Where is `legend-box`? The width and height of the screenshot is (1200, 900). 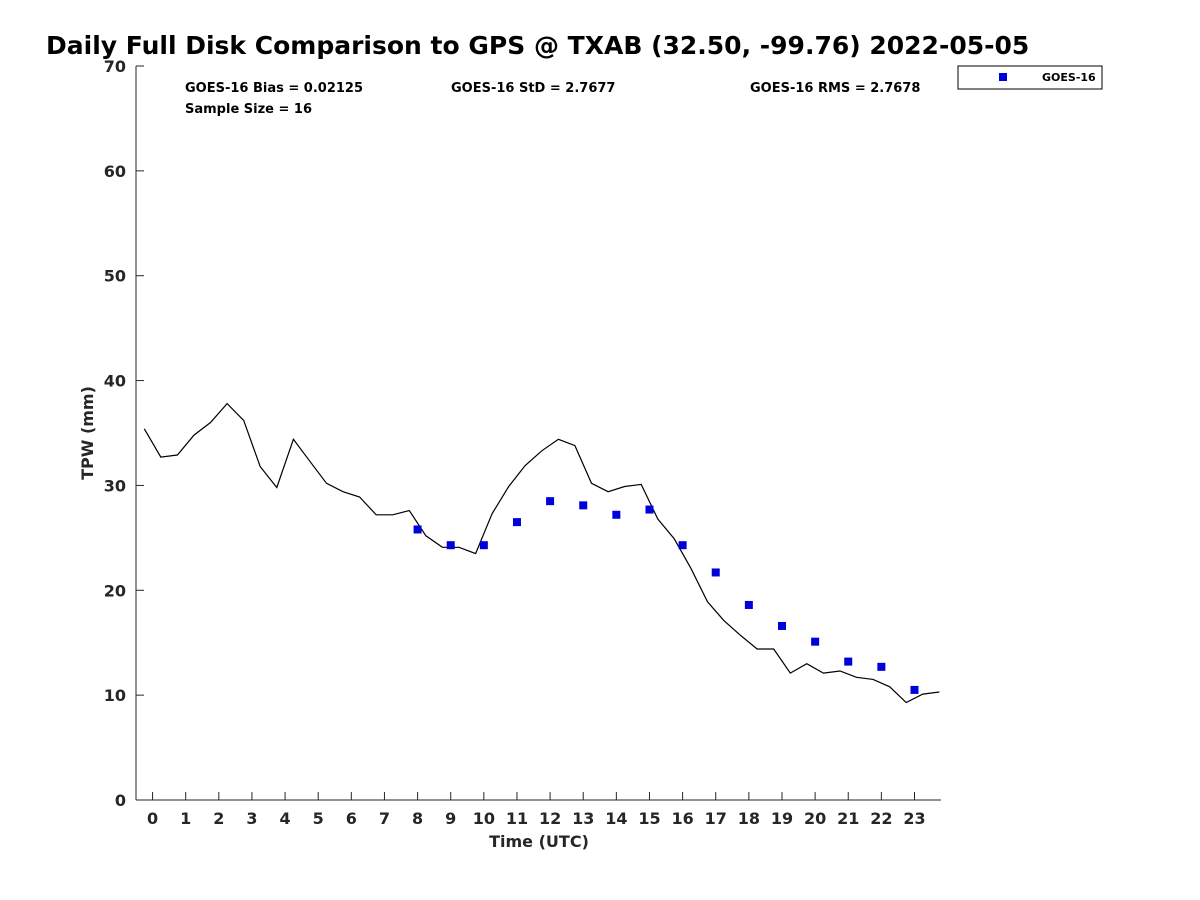 legend-box is located at coordinates (1030, 77).